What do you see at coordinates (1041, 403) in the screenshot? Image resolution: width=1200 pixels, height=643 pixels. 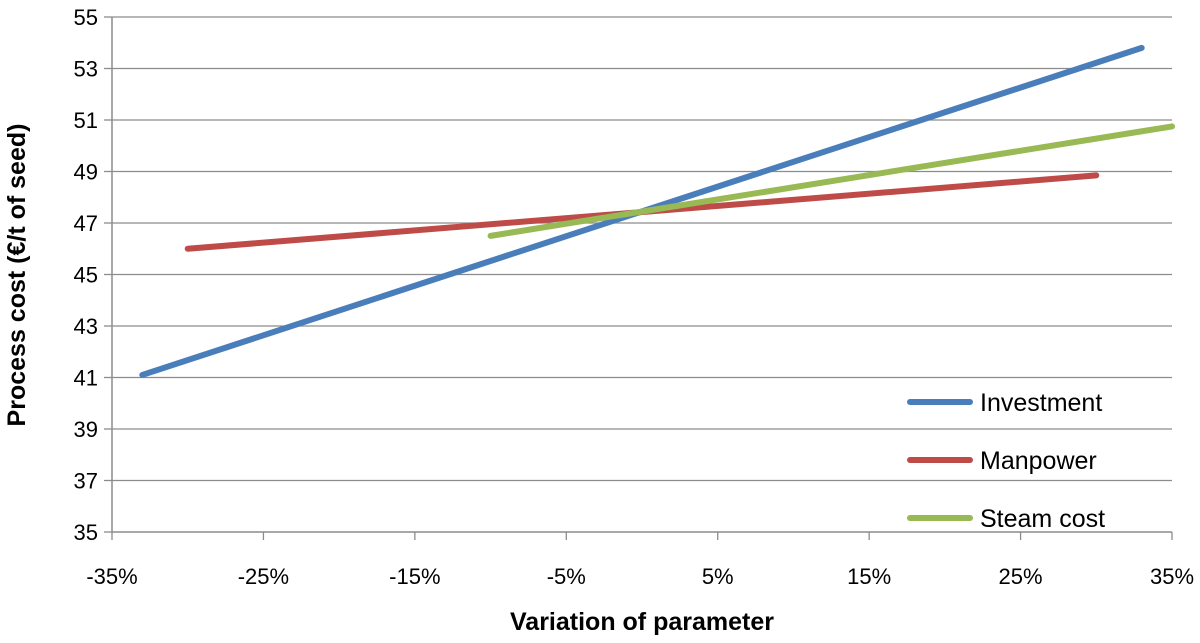 I see `legend-label-investment: Investment` at bounding box center [1041, 403].